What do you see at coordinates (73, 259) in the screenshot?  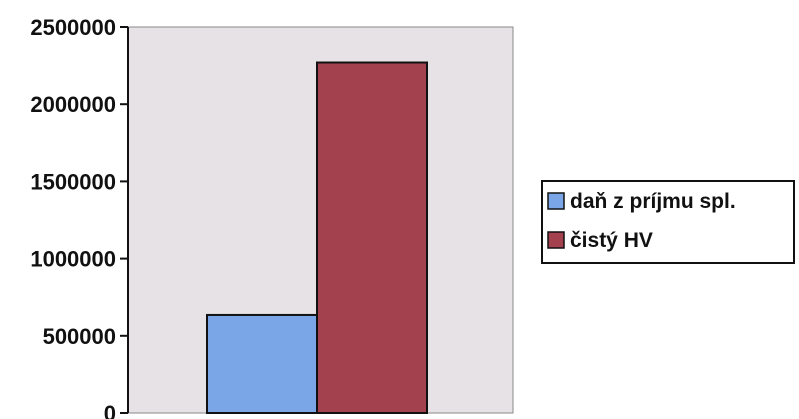 I see `y-tick-label: 1000000` at bounding box center [73, 259].